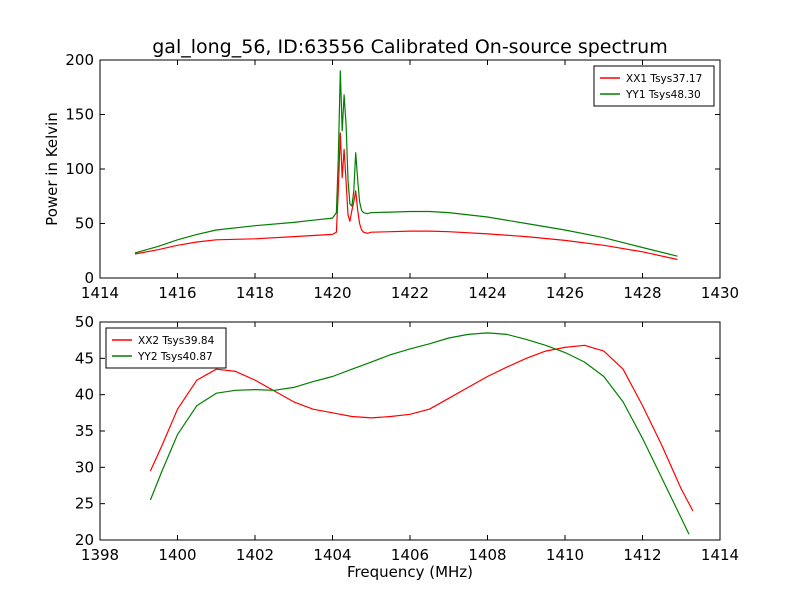 This screenshot has width=800, height=600. What do you see at coordinates (79, 60) in the screenshot?
I see `top-y-tick-label: 200` at bounding box center [79, 60].